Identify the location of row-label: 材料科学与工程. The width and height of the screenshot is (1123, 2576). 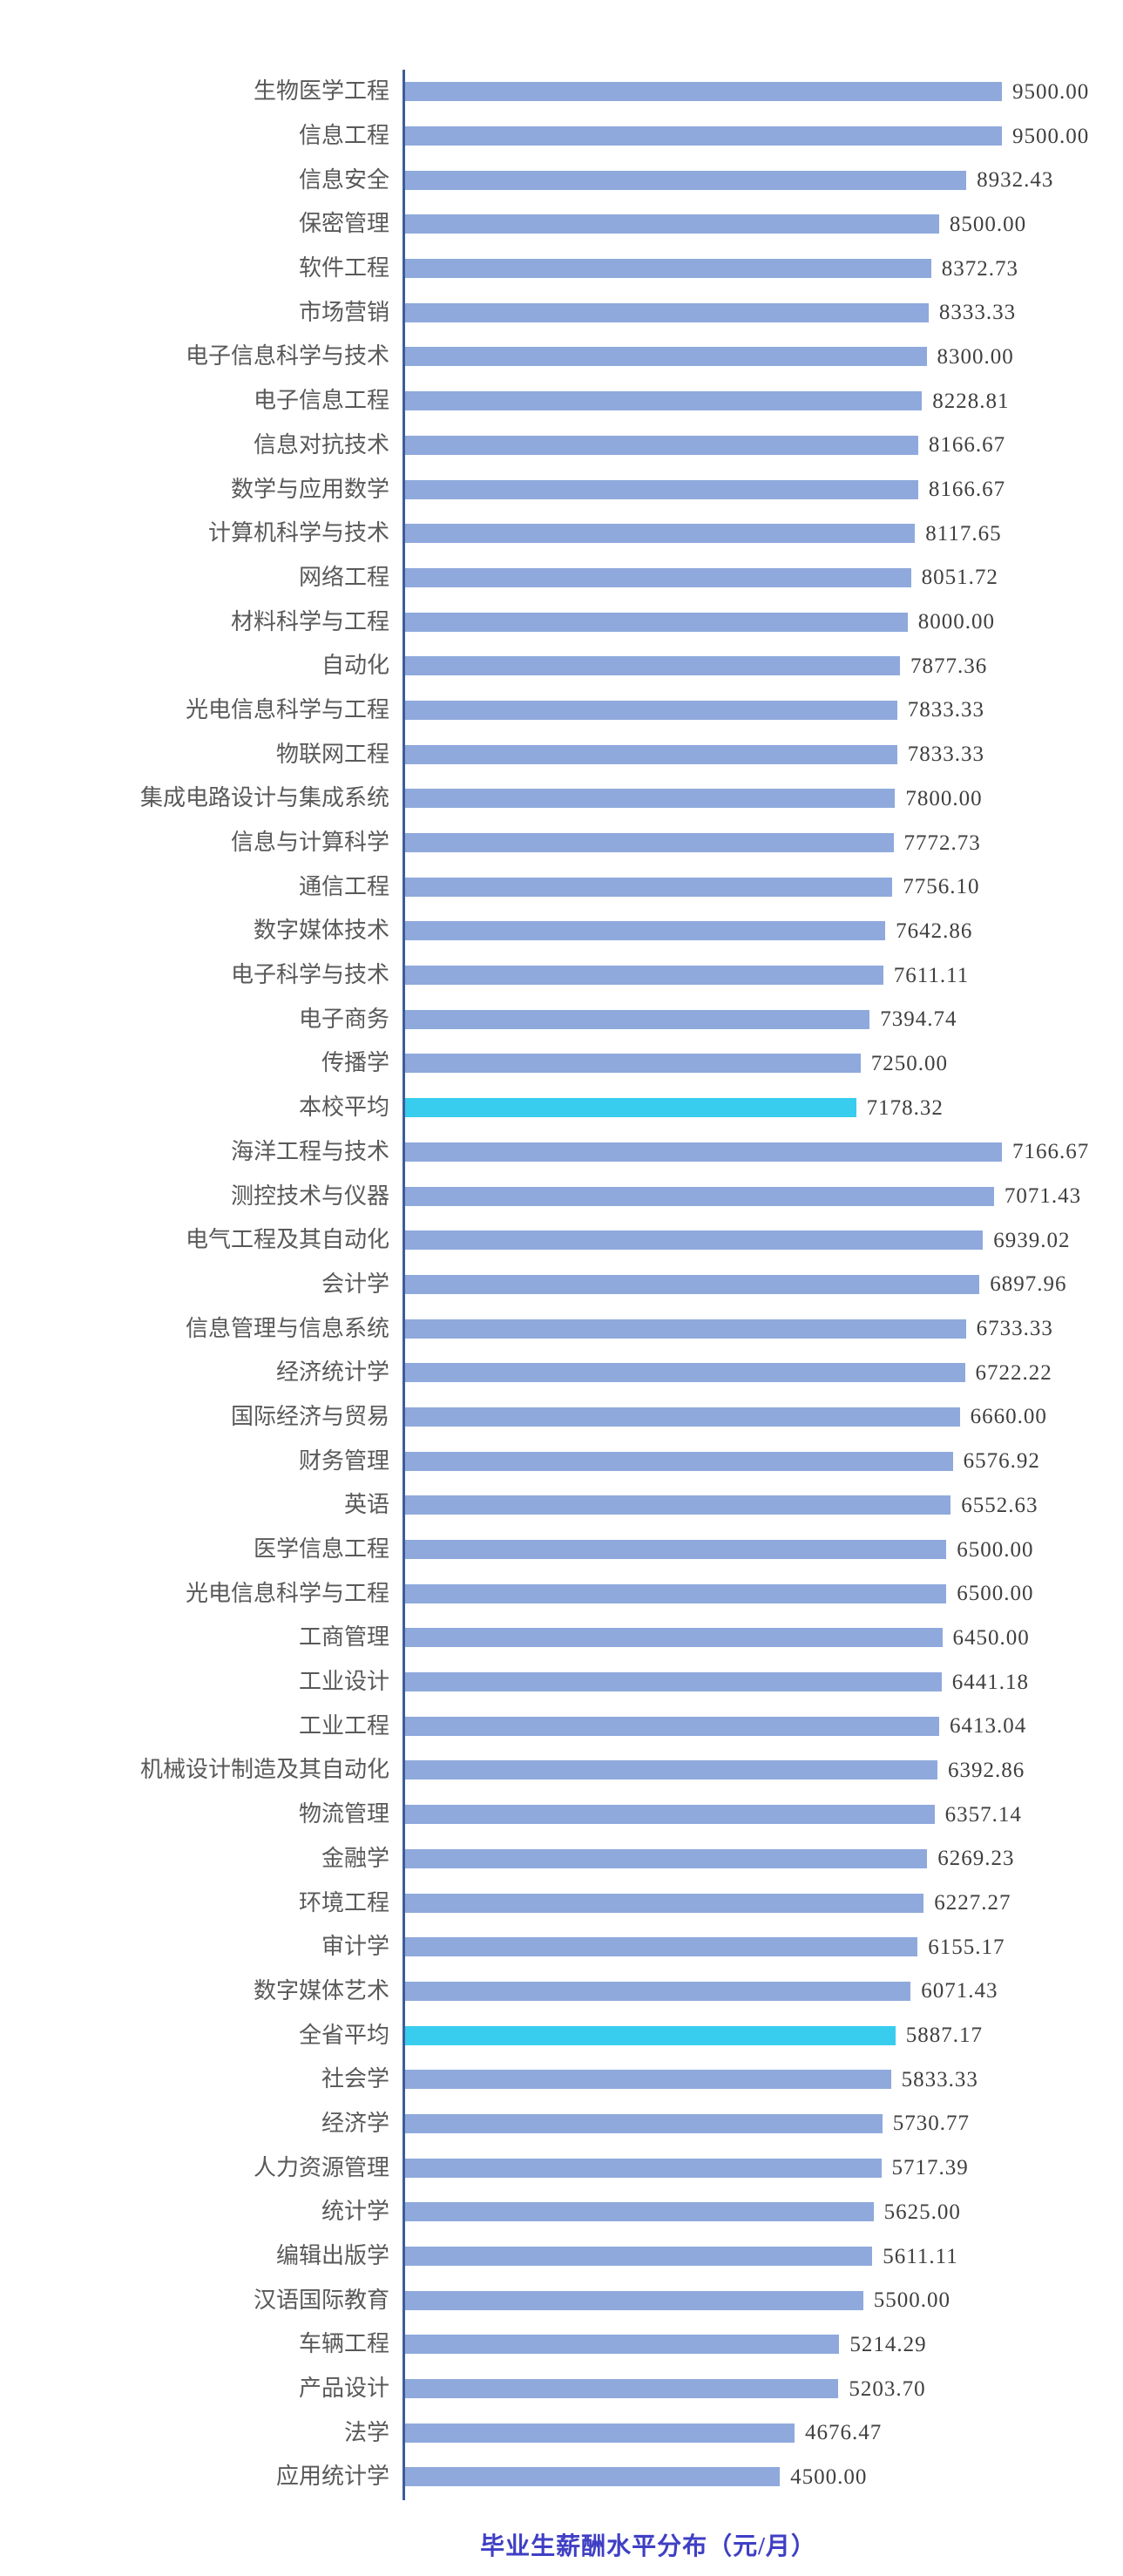
(309, 621).